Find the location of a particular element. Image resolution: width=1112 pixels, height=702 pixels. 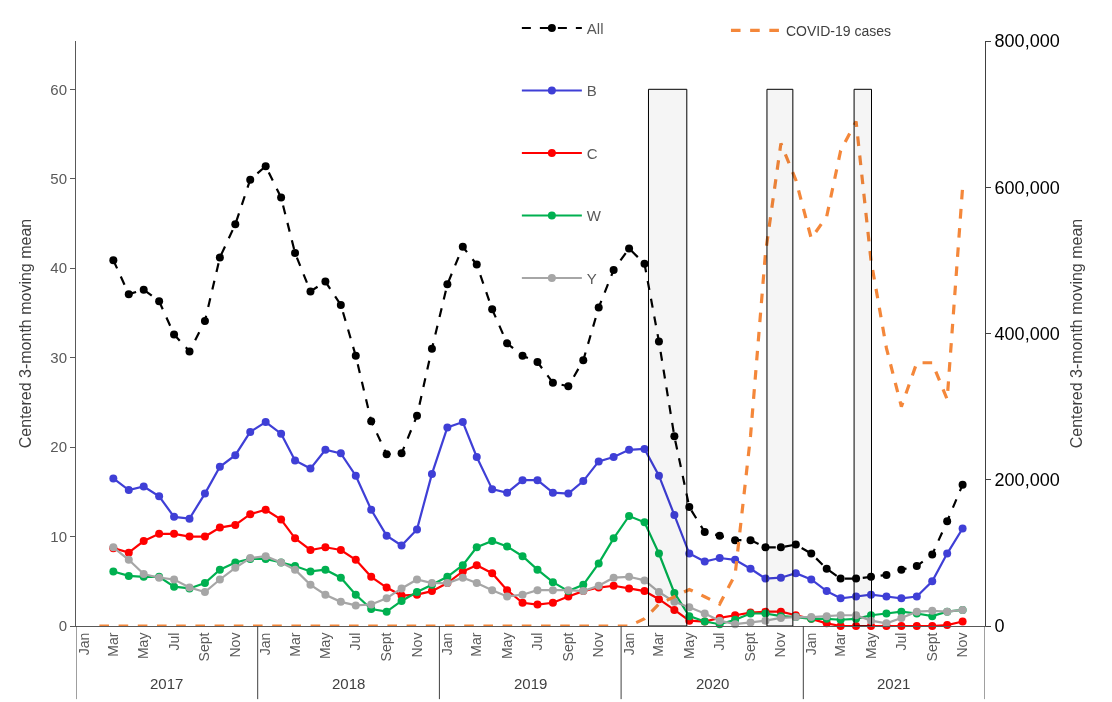

legend-label: Y is located at coordinates (591, 278).